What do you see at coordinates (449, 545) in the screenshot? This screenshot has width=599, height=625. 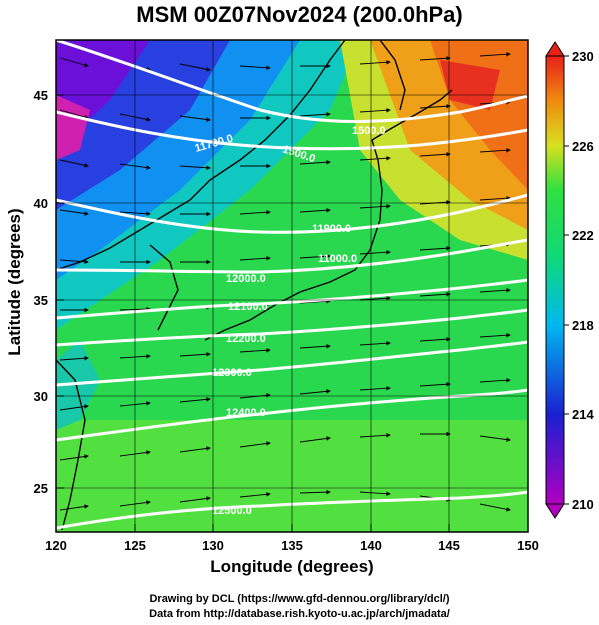 I see `x-tick-label: 145` at bounding box center [449, 545].